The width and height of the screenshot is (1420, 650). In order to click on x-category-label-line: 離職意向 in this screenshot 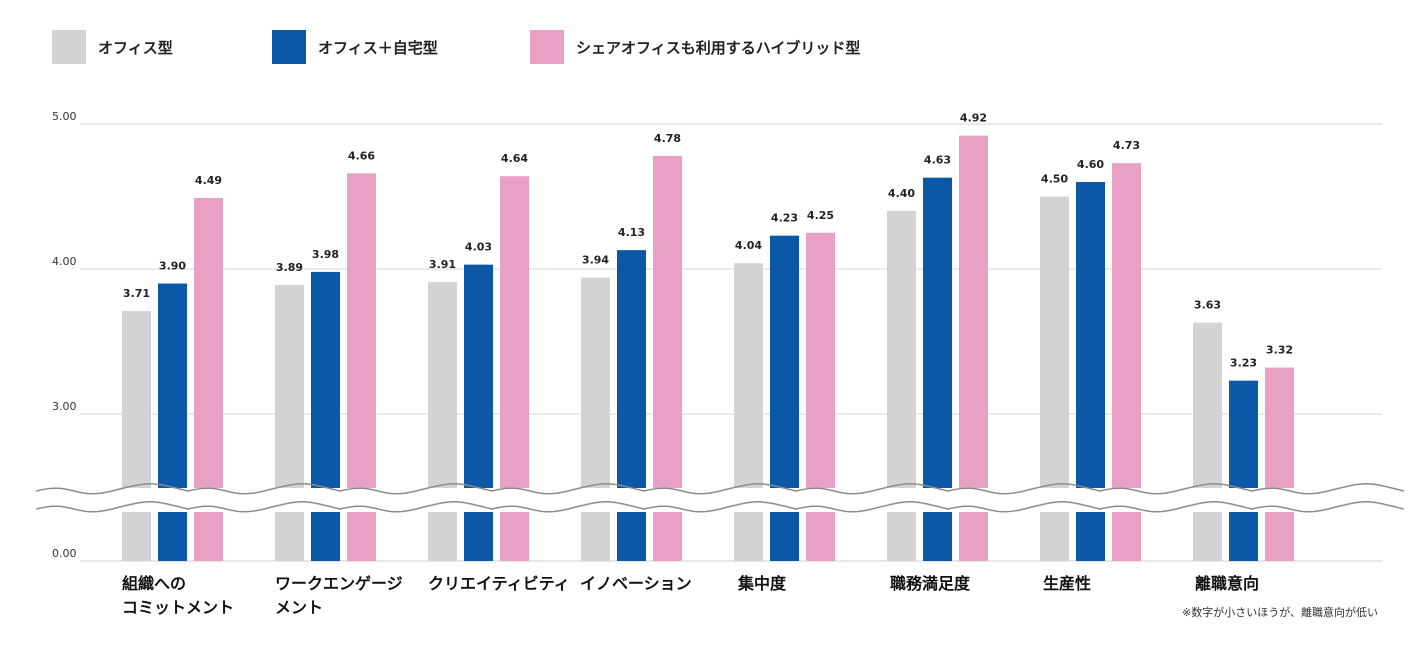, I will do `click(1227, 583)`.